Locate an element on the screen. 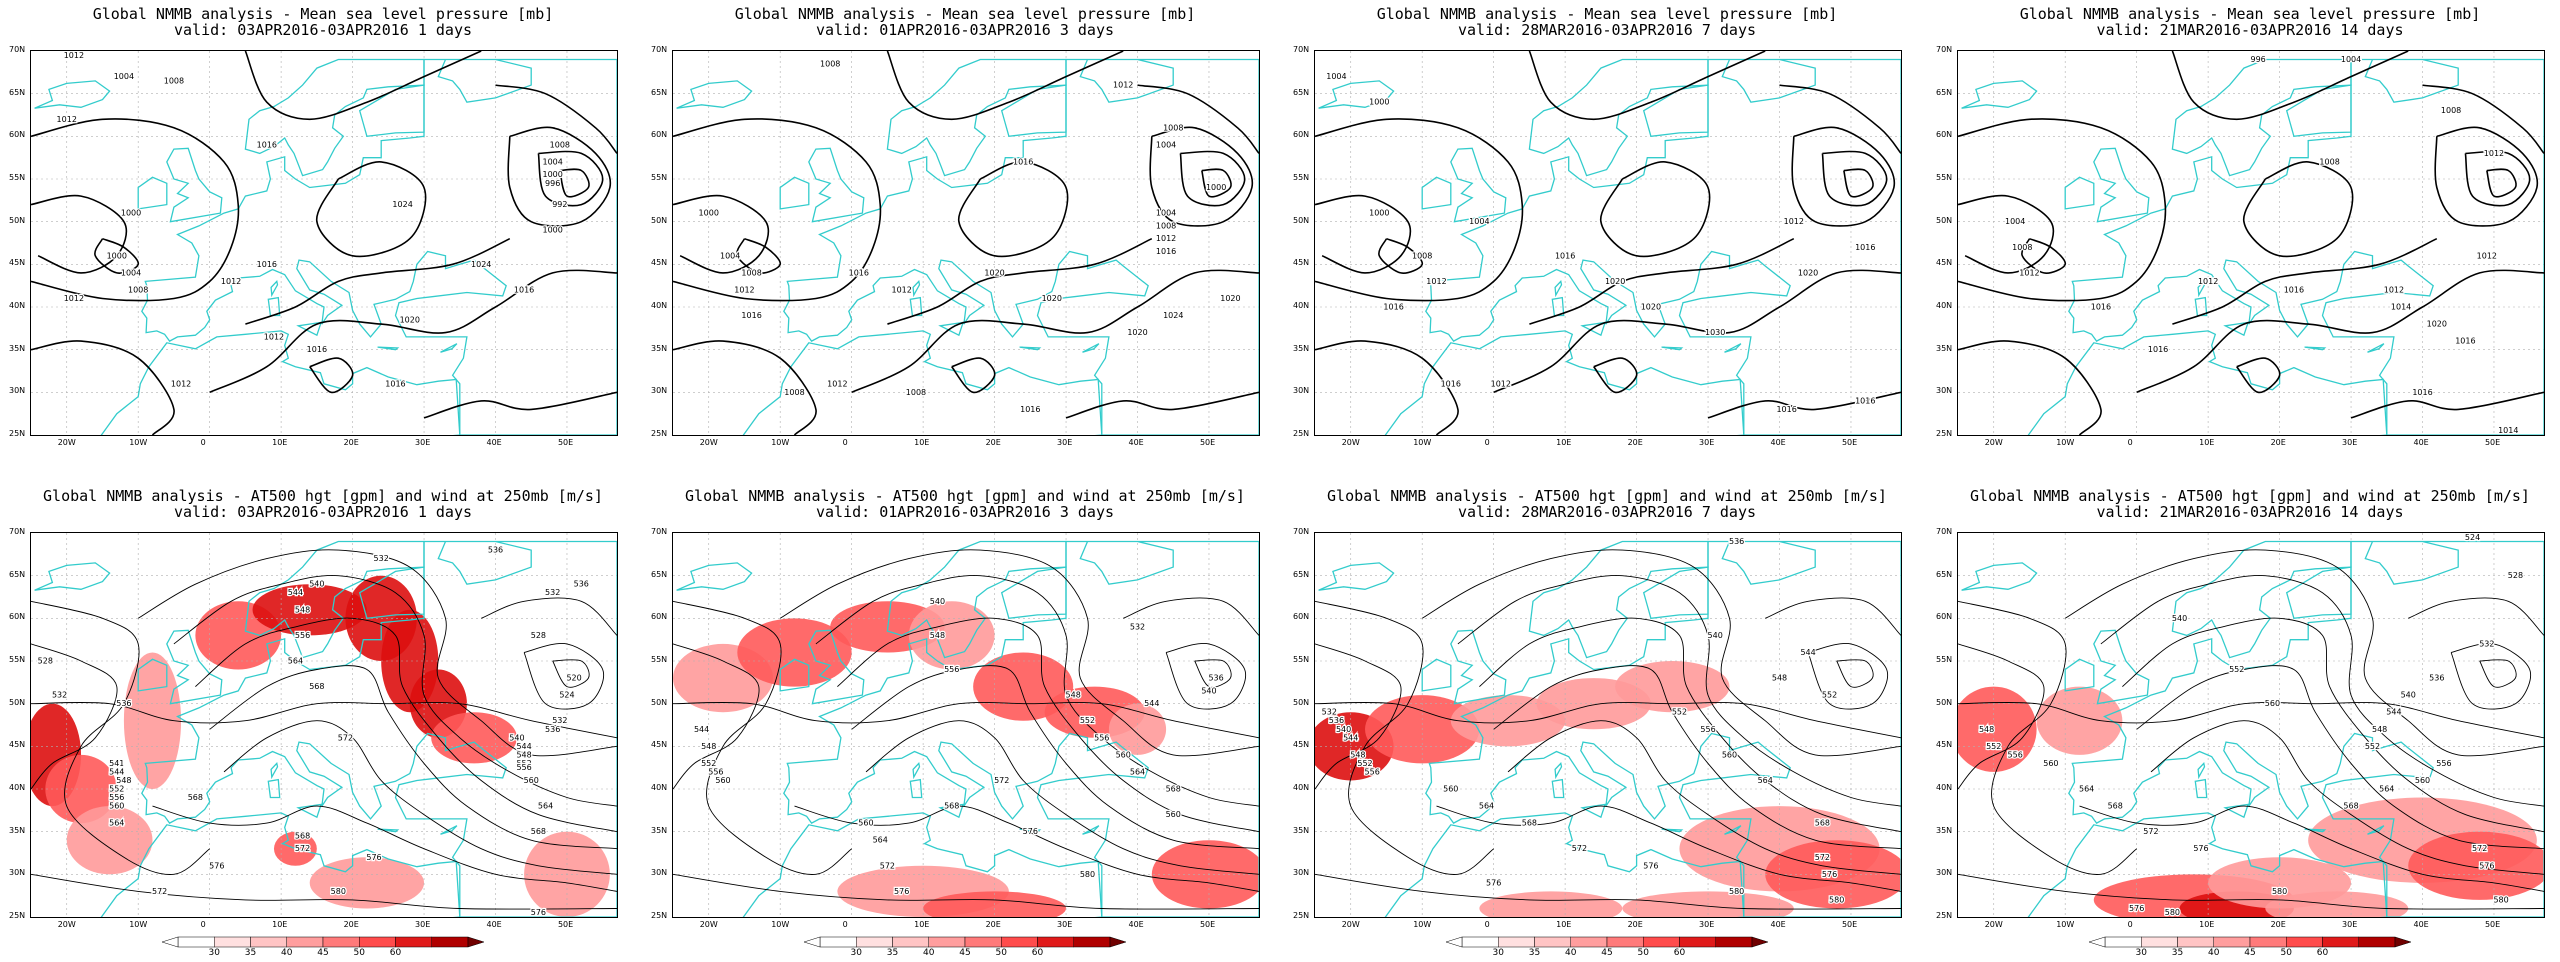  lat-tick-label: 35N is located at coordinates (1944, 348).